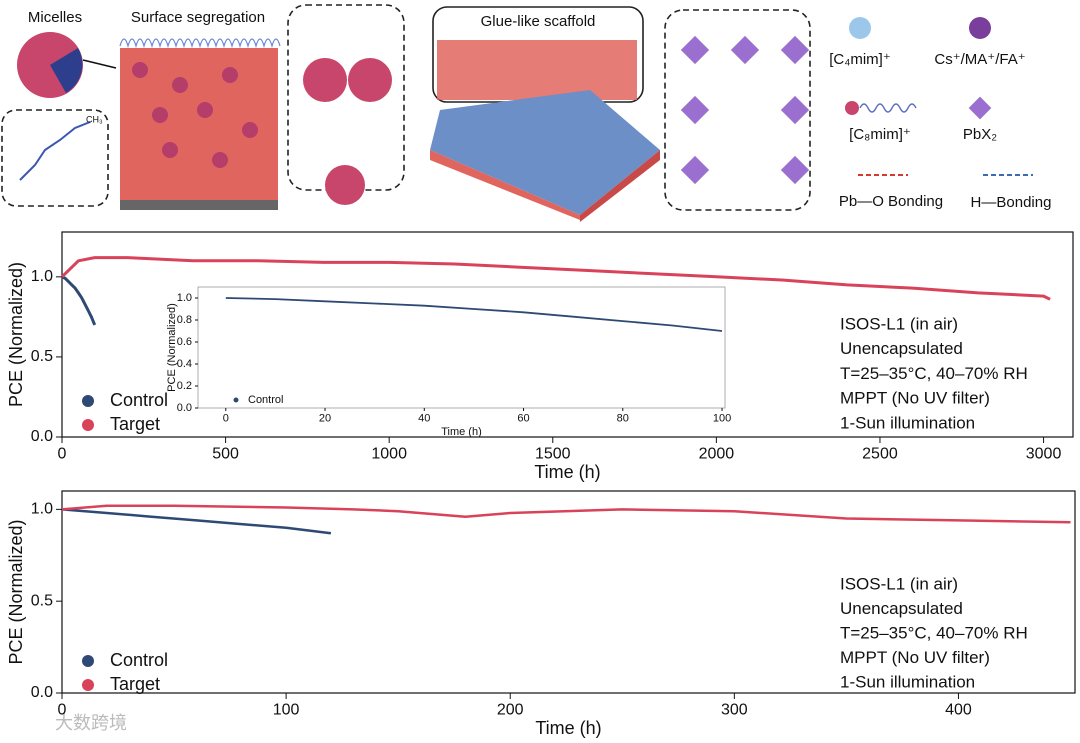  Describe the element at coordinates (200, 43) in the screenshot. I see `chains` at that location.